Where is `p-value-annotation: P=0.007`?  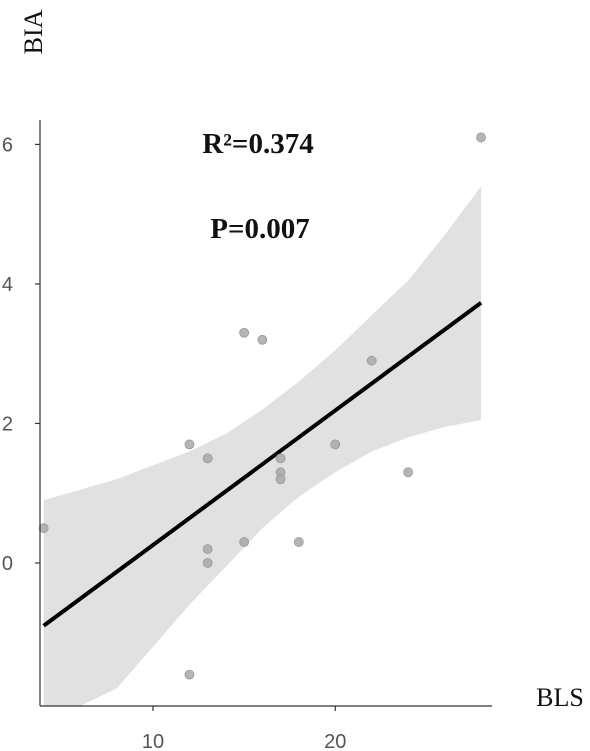
p-value-annotation: P=0.007 is located at coordinates (260, 229).